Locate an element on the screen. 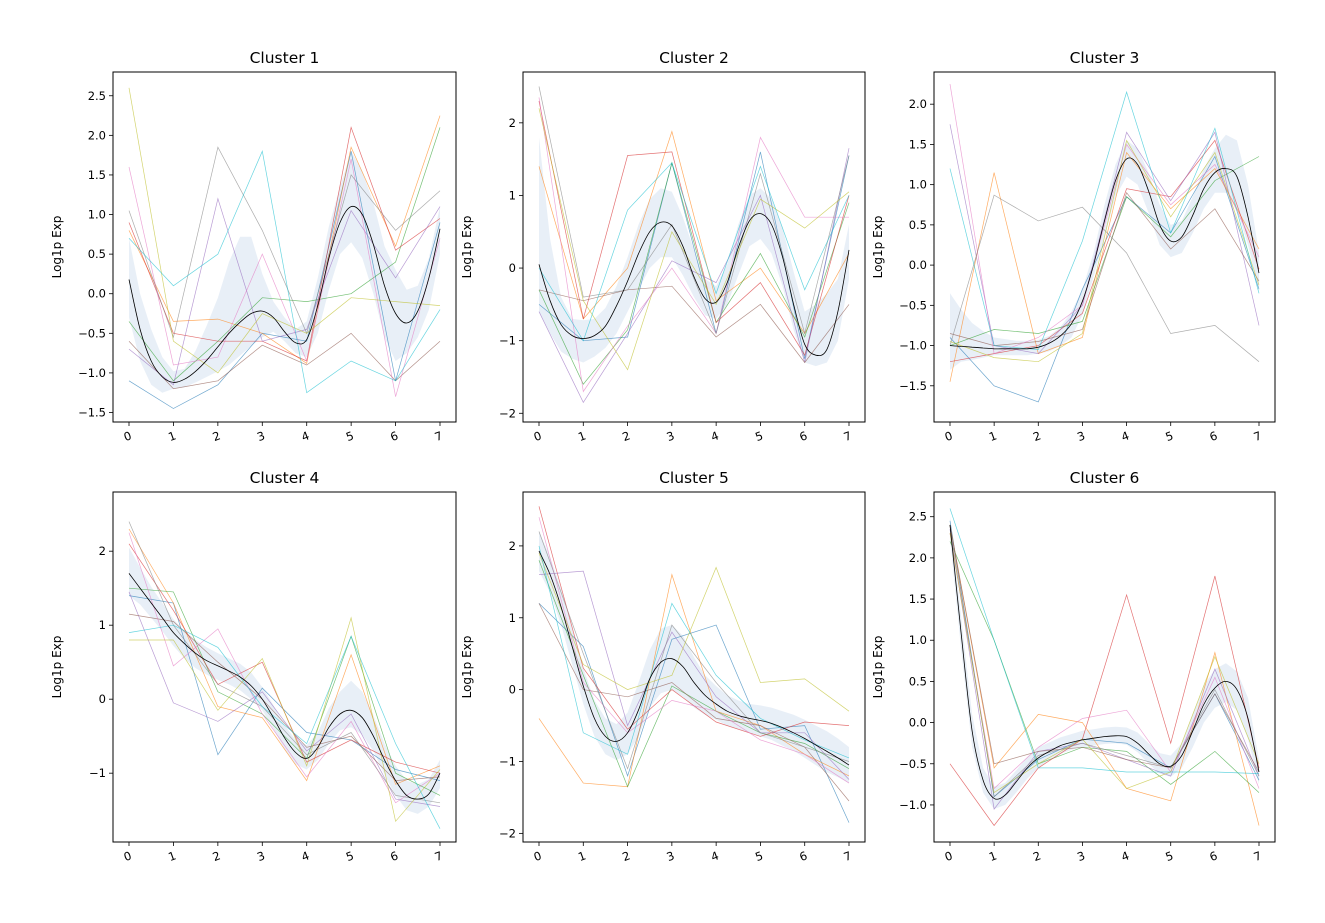 The height and width of the screenshot is (923, 1325). cluster-5-ytick-label: −2 is located at coordinates (507, 833).